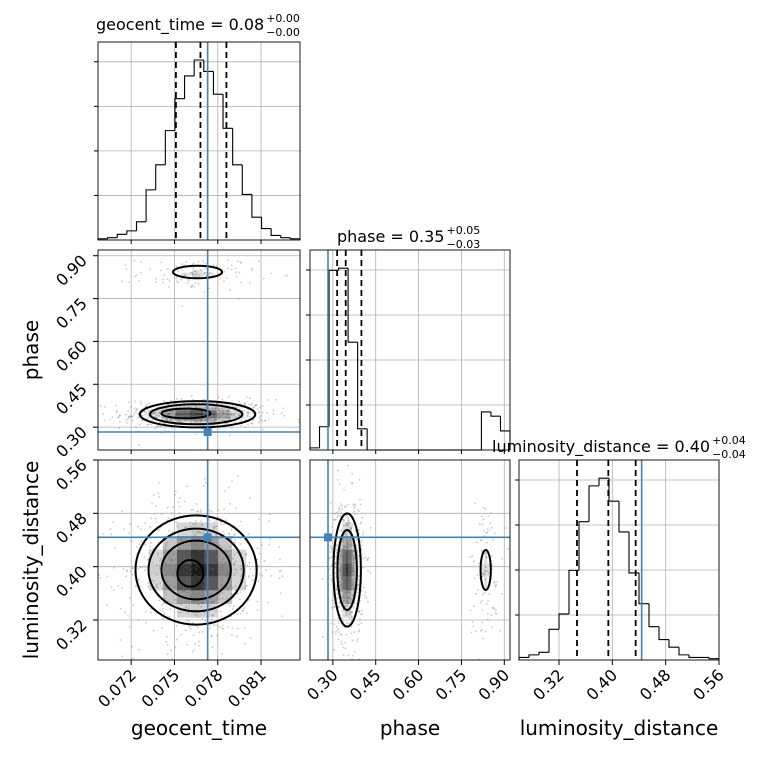 This screenshot has height=760, width=760. I want to click on panel-contents, so click(410, 560).